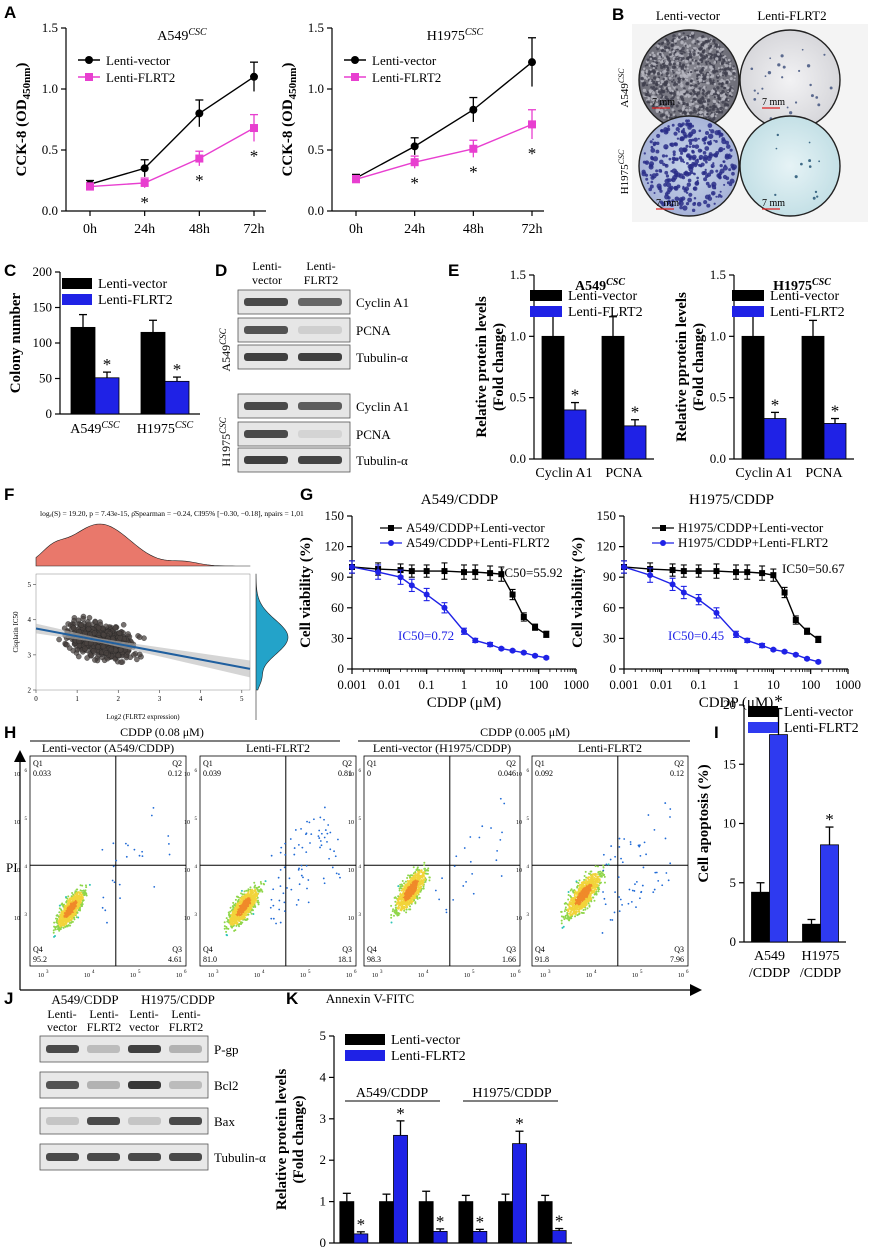 Image resolution: width=872 pixels, height=1252 pixels. What do you see at coordinates (10, 270) in the screenshot?
I see `panel-letter-c: C` at bounding box center [10, 270].